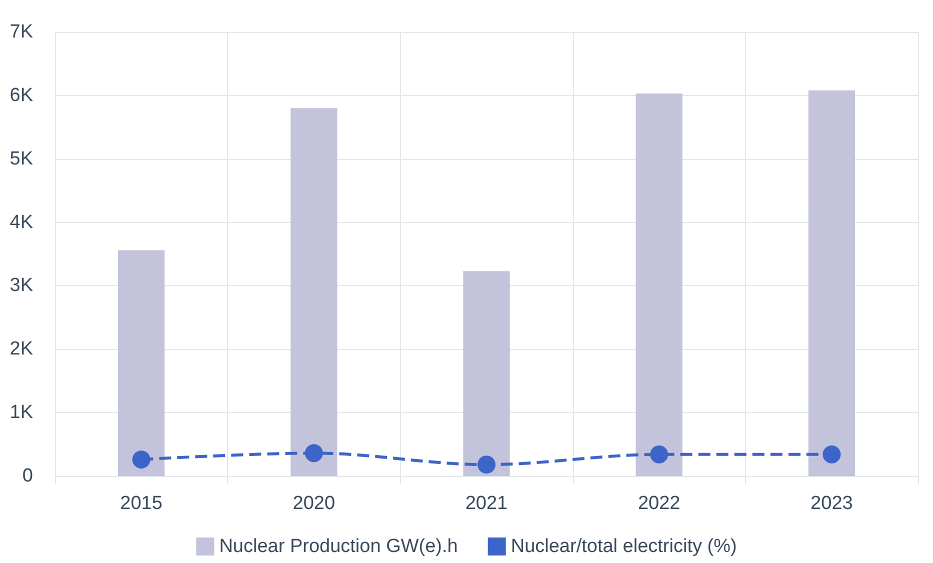 Image resolution: width=933 pixels, height=563 pixels. What do you see at coordinates (338, 546) in the screenshot?
I see `legend-label: Nuclear Production GW(e).h` at bounding box center [338, 546].